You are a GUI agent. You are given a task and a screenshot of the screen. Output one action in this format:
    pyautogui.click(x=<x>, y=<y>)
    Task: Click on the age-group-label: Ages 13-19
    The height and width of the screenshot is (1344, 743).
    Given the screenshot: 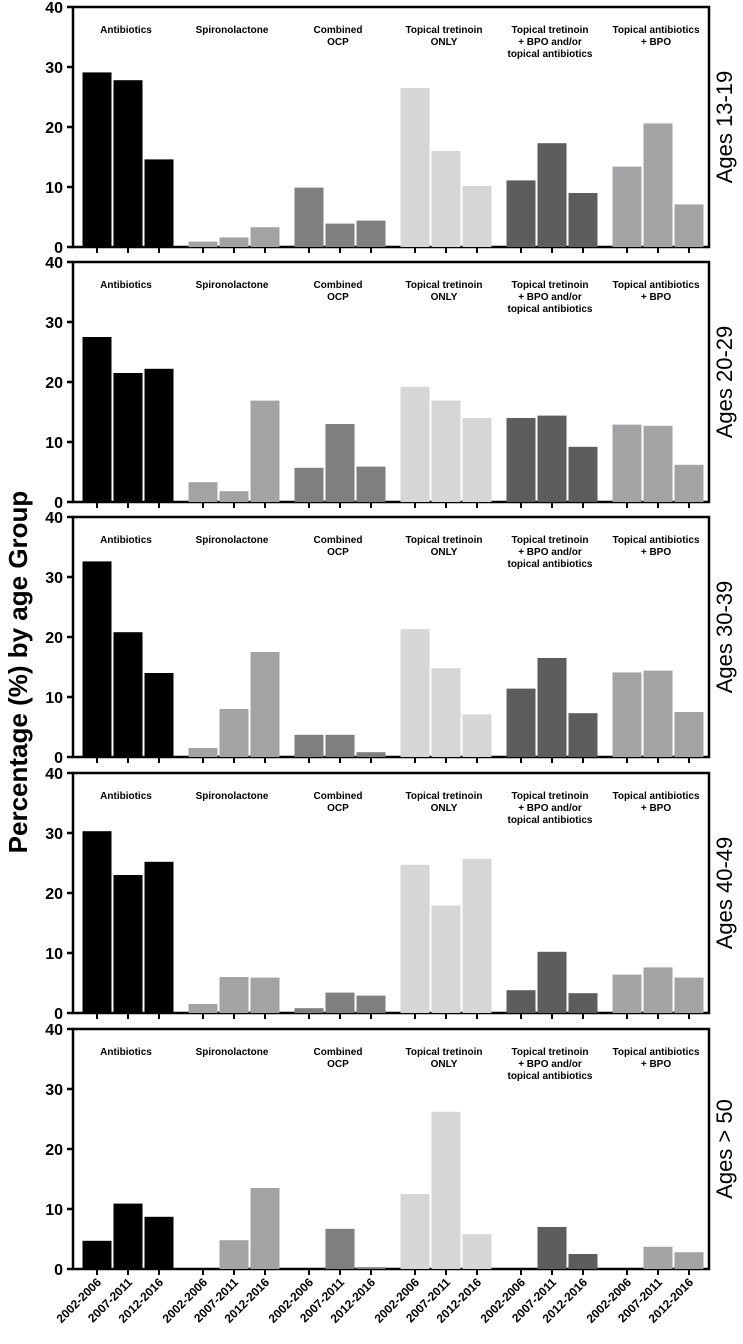 What is the action you would take?
    pyautogui.click(x=724, y=127)
    